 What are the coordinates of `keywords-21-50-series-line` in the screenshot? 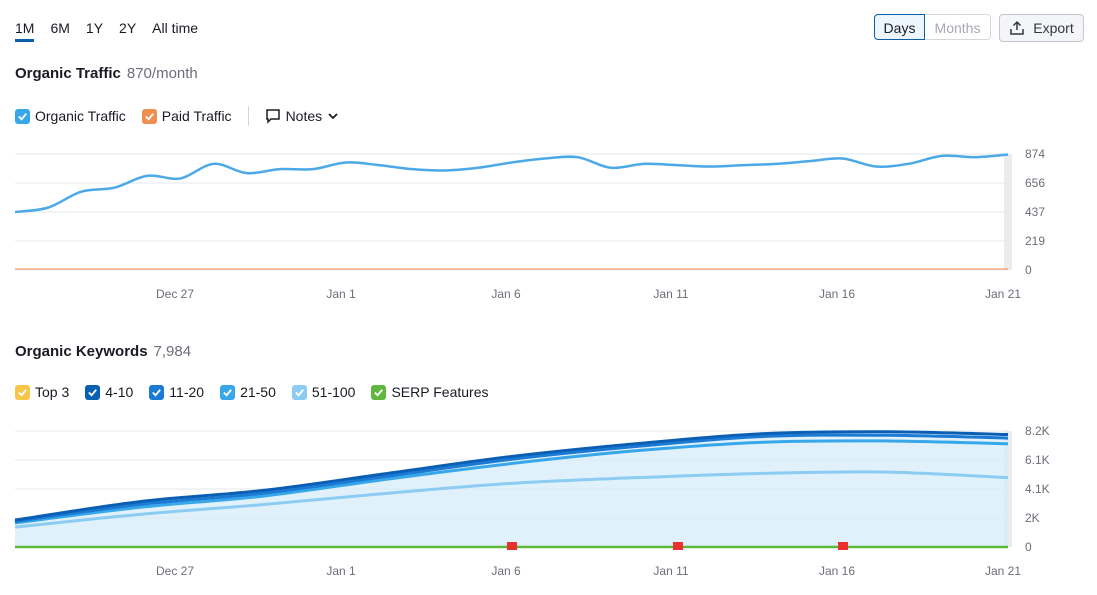 It's located at (511, 482).